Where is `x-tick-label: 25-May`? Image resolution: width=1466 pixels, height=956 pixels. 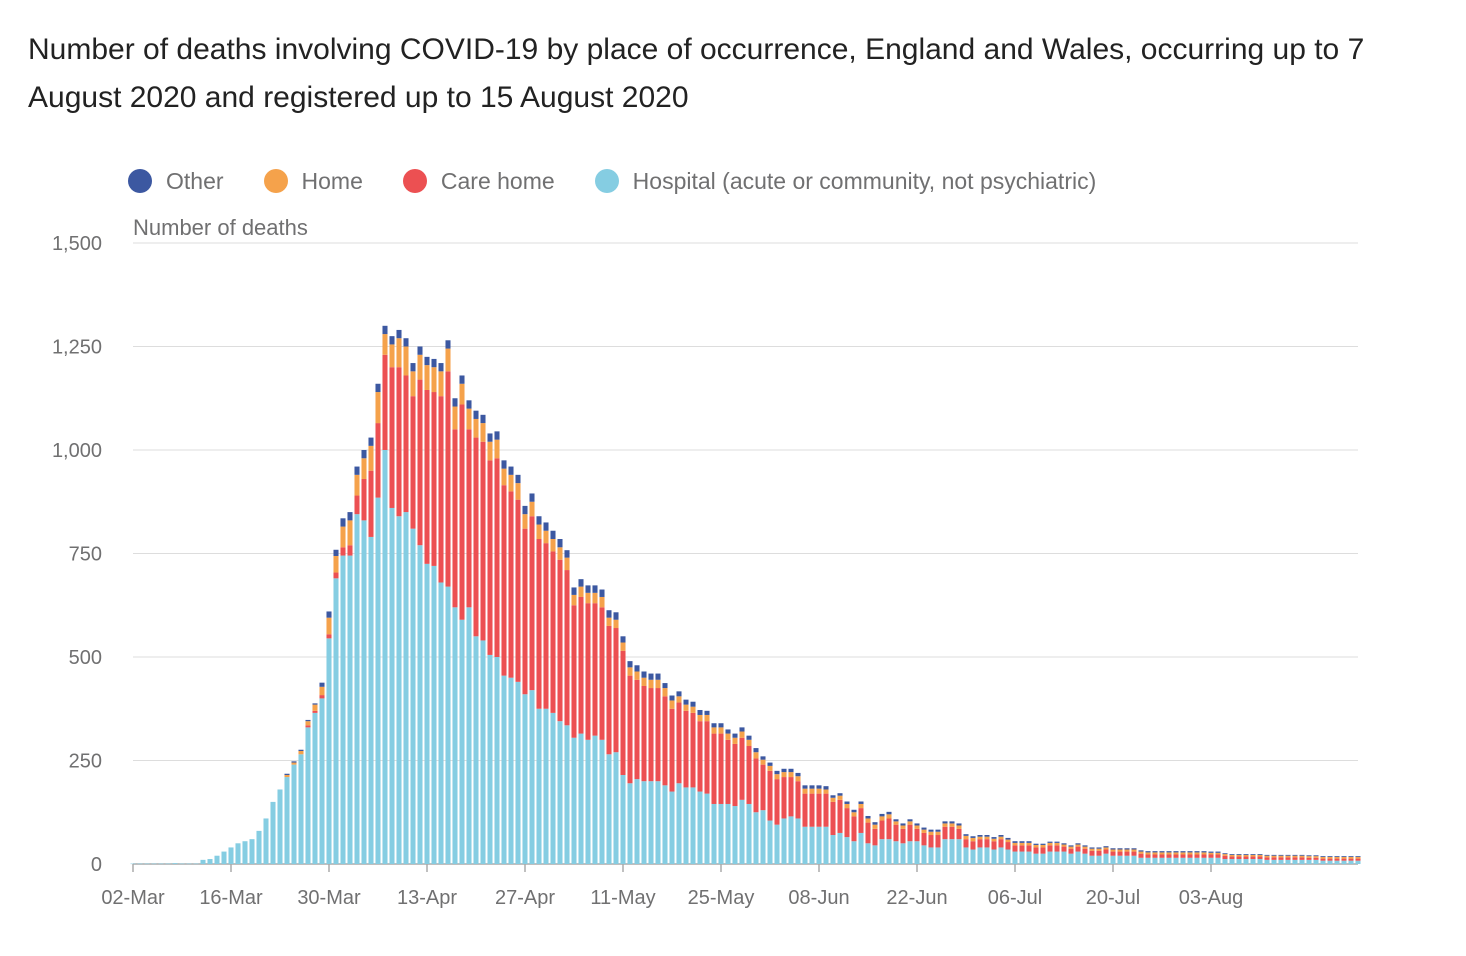
x-tick-label: 25-May is located at coordinates (721, 898).